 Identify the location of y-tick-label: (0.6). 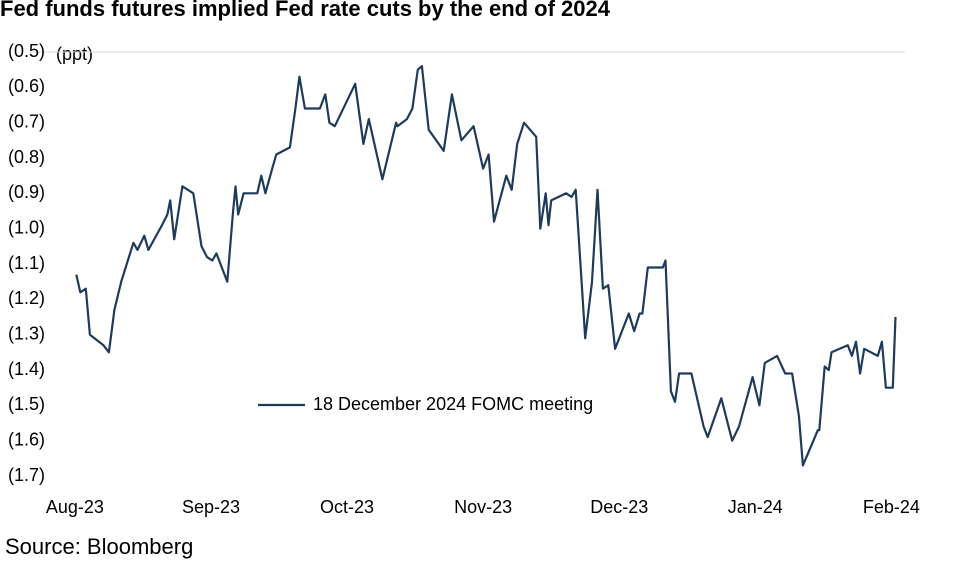
(26, 86).